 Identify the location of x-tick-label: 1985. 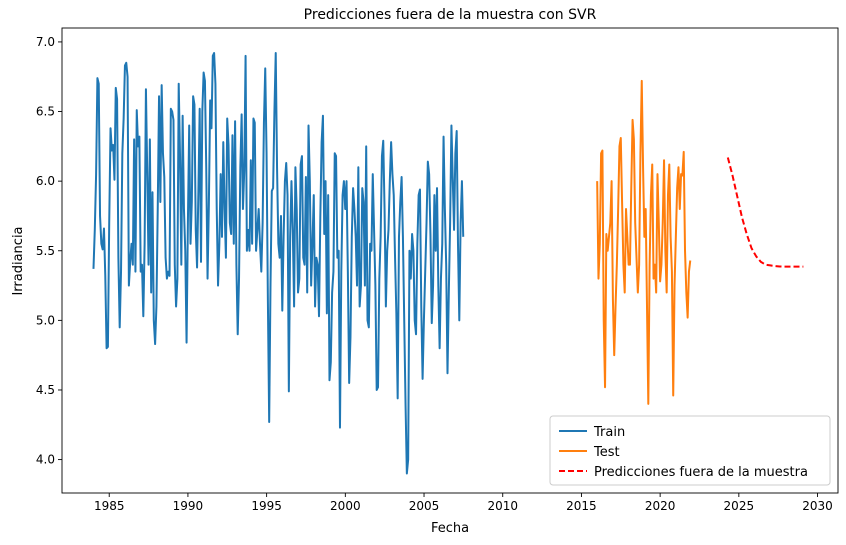
(109, 506).